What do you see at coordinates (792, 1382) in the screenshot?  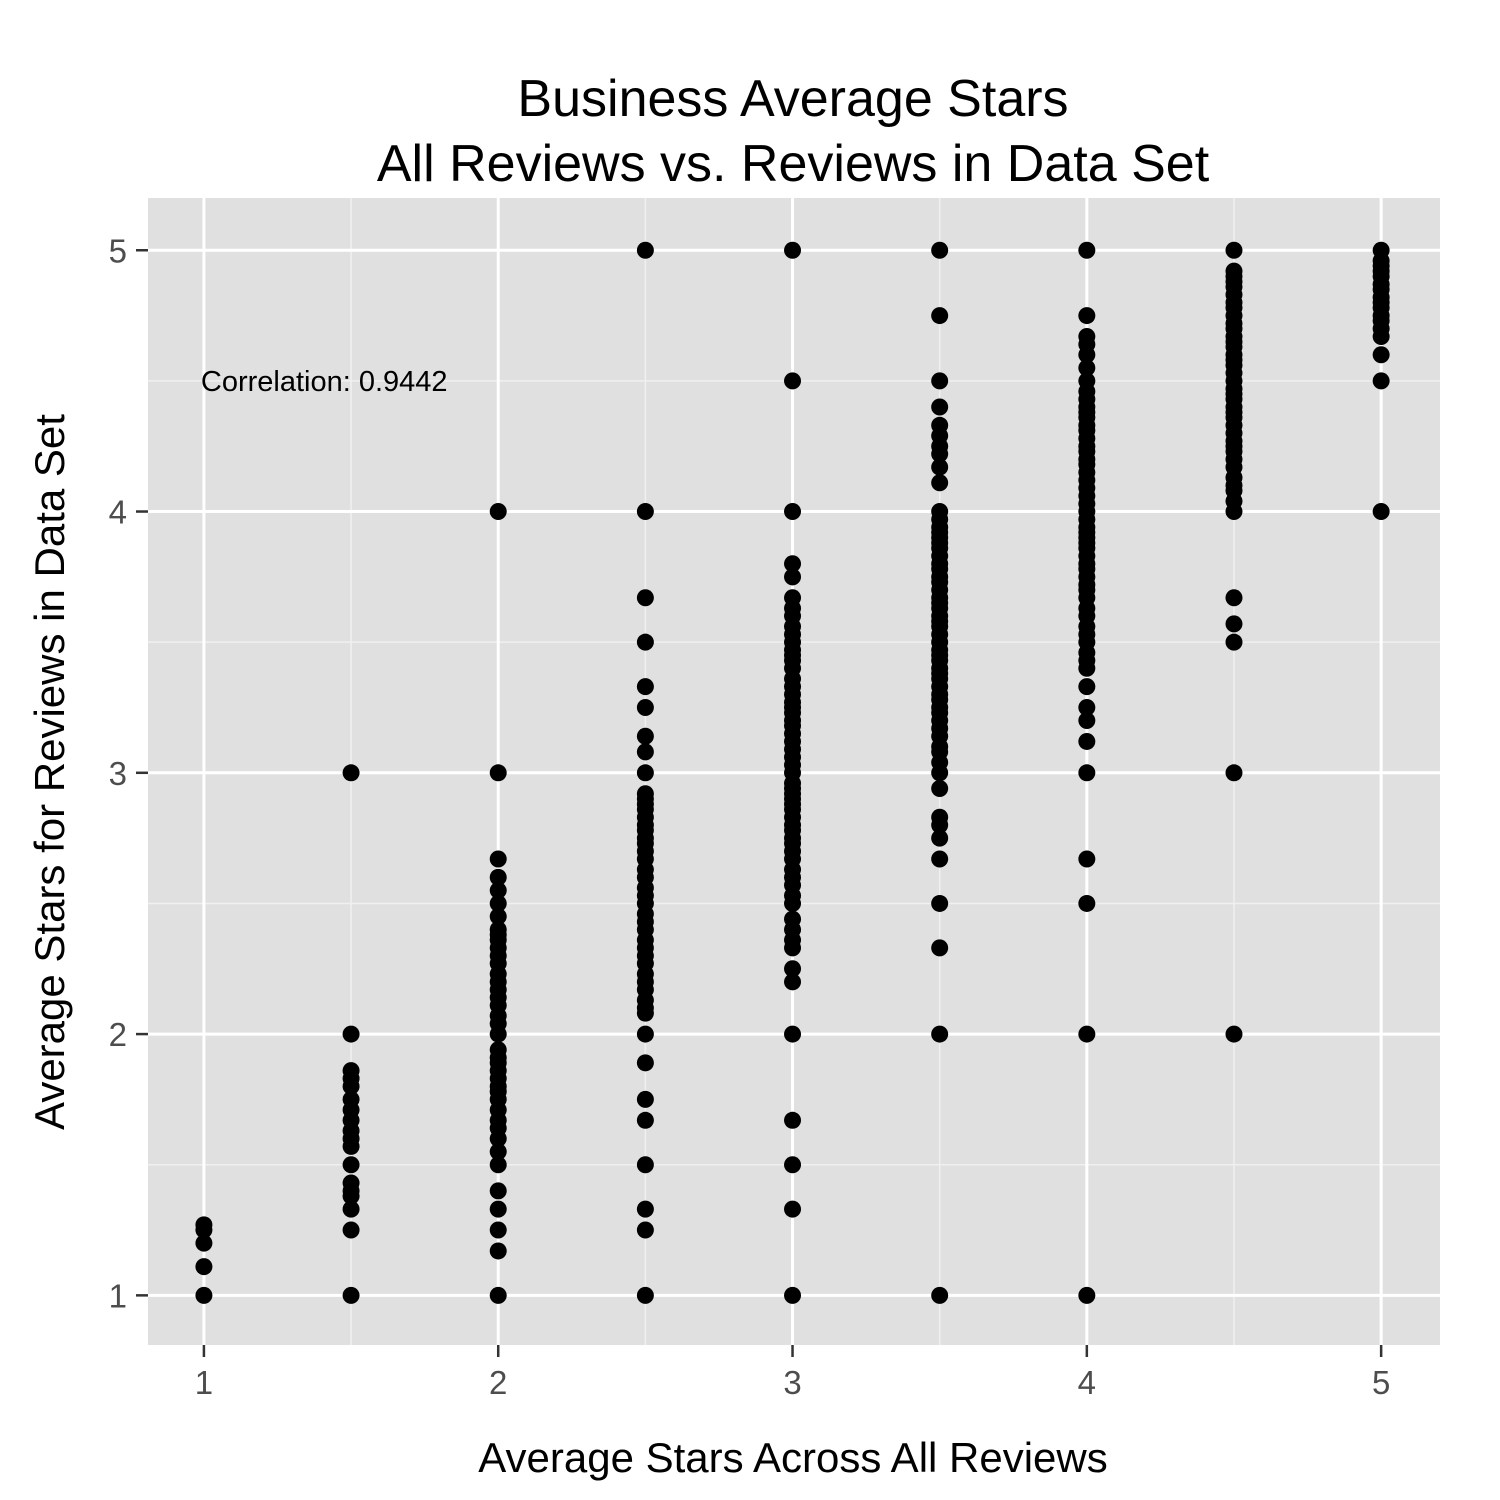 I see `x-tick-label: 3` at bounding box center [792, 1382].